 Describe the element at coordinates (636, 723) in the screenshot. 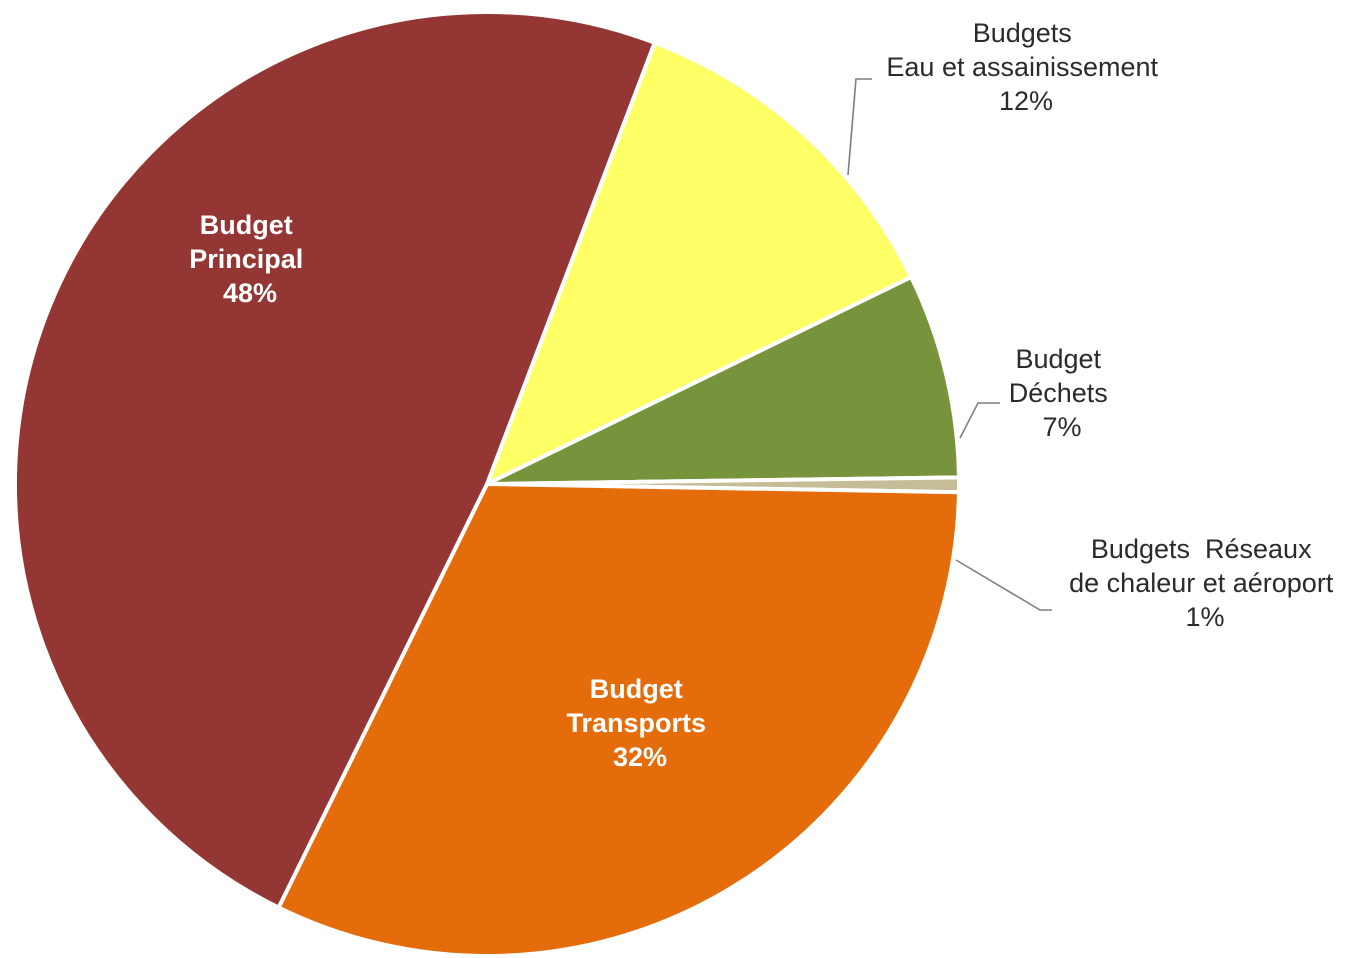

I see `slice-label-transports-line2: Transports` at that location.